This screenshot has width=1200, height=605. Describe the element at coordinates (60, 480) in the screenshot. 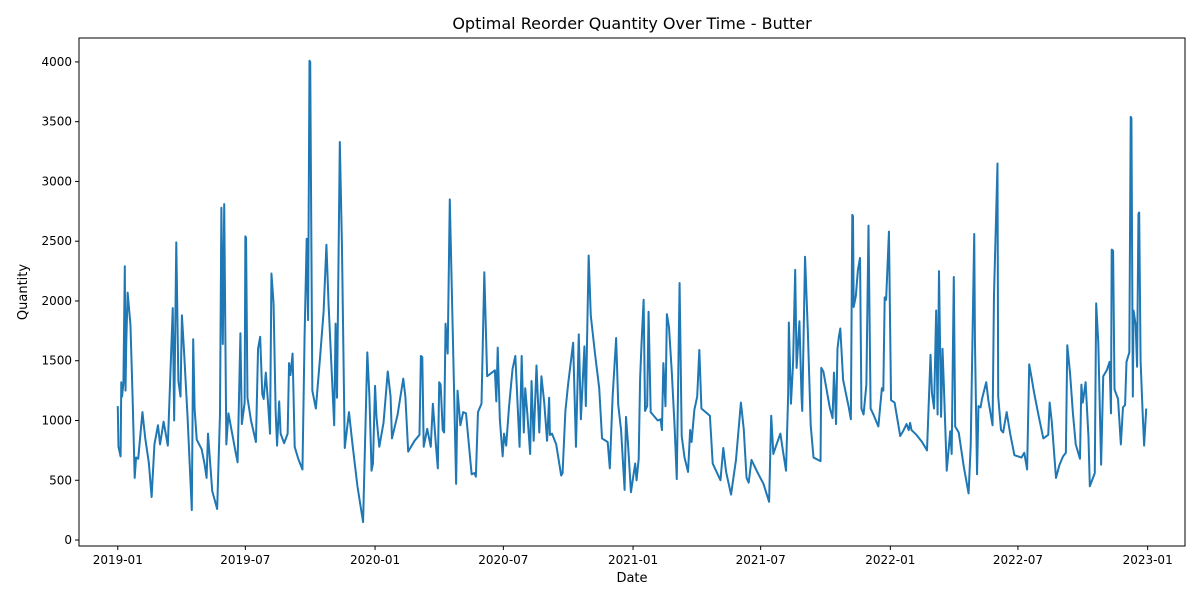

I see `y-tick-label: 500` at that location.